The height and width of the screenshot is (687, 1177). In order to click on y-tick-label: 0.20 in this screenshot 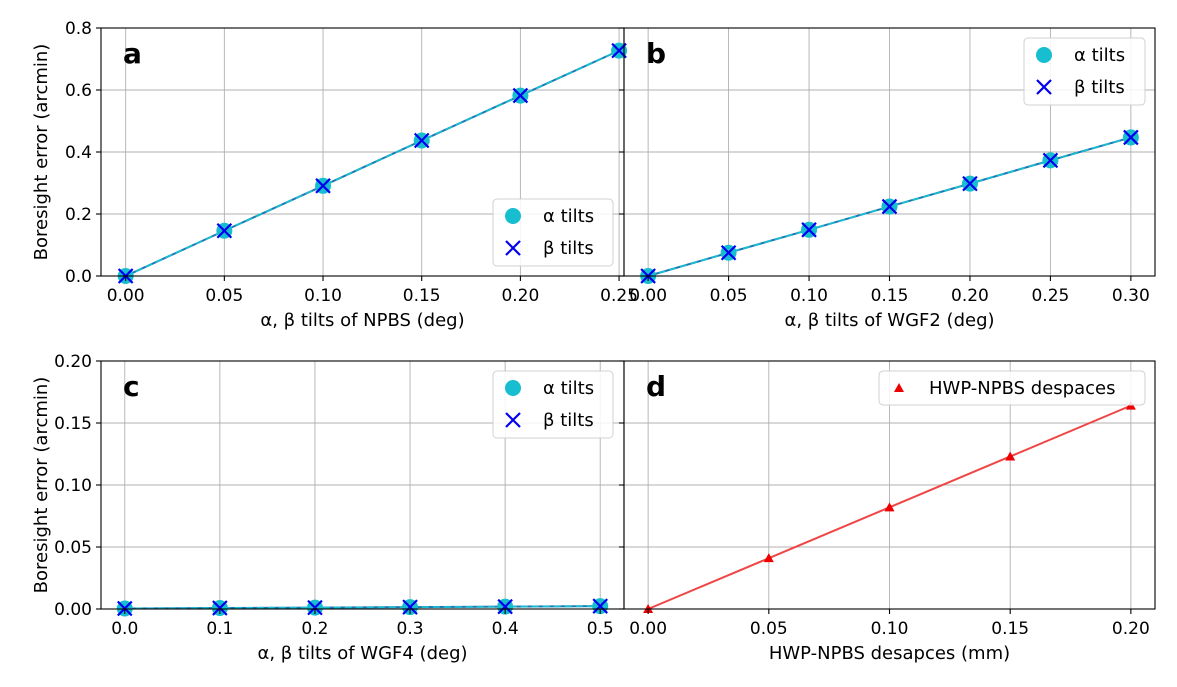, I will do `click(73, 362)`.